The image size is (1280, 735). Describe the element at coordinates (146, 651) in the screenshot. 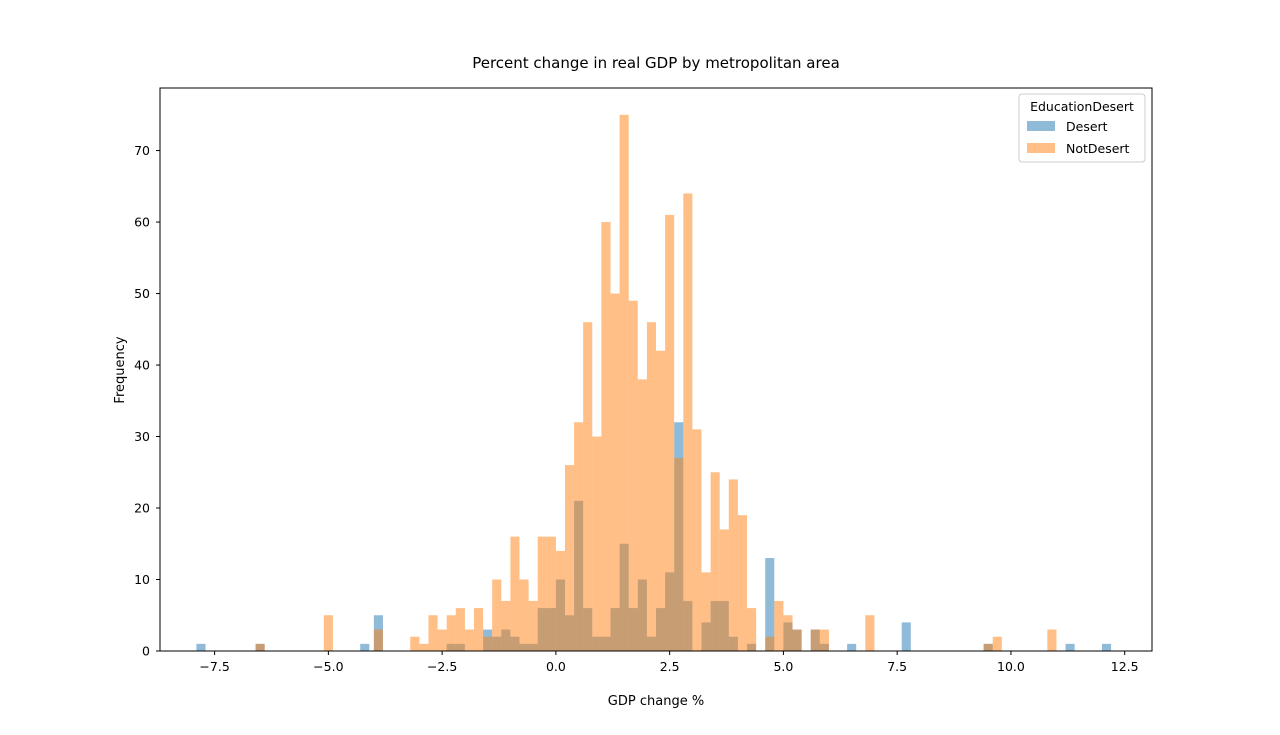

I see `y-tick-label: 0` at that location.